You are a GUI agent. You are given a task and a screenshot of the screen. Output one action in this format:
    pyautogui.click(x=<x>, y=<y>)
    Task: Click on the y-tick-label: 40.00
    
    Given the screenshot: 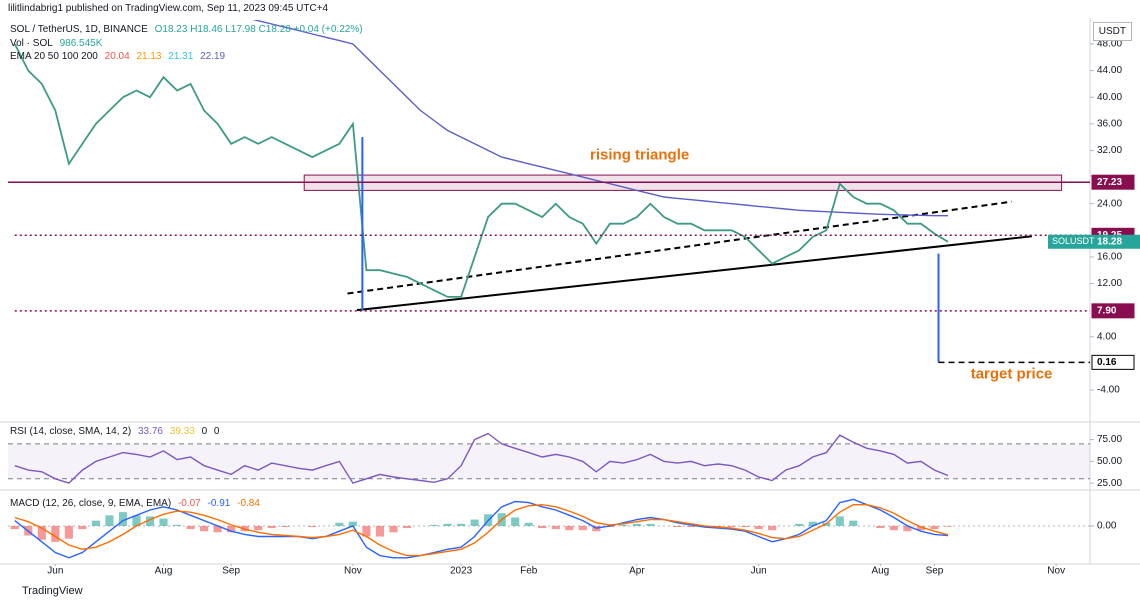 What is the action you would take?
    pyautogui.click(x=1109, y=97)
    